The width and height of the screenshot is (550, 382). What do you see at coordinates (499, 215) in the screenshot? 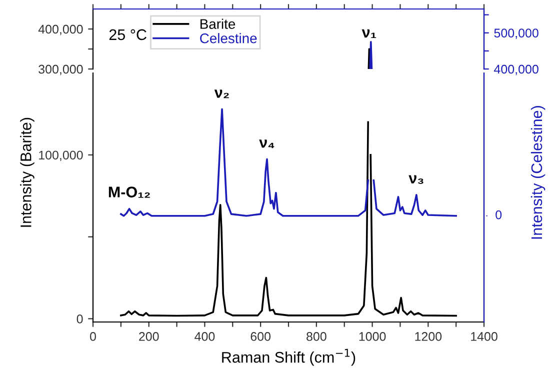
I see `text: 0` at bounding box center [499, 215].